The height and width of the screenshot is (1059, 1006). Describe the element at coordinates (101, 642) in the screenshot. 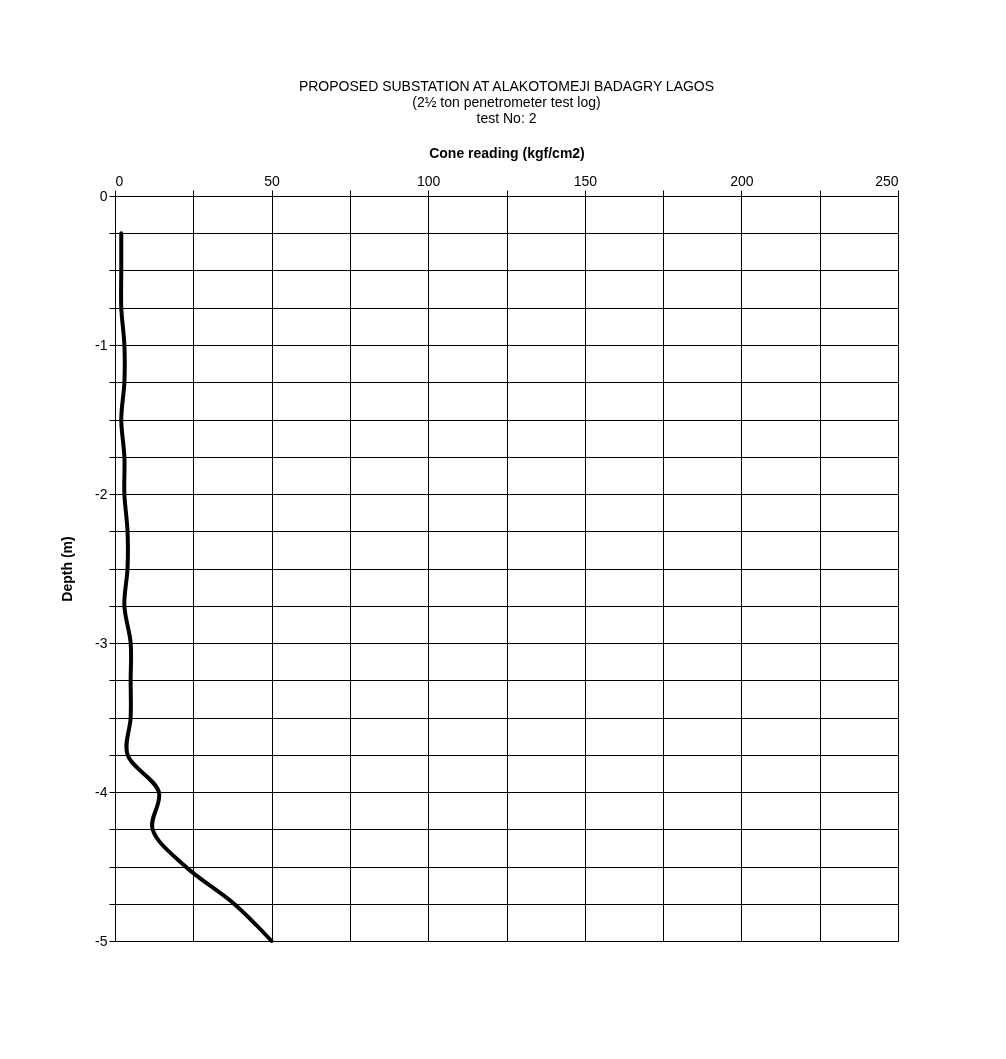

I see `y-tick-label: -3` at that location.